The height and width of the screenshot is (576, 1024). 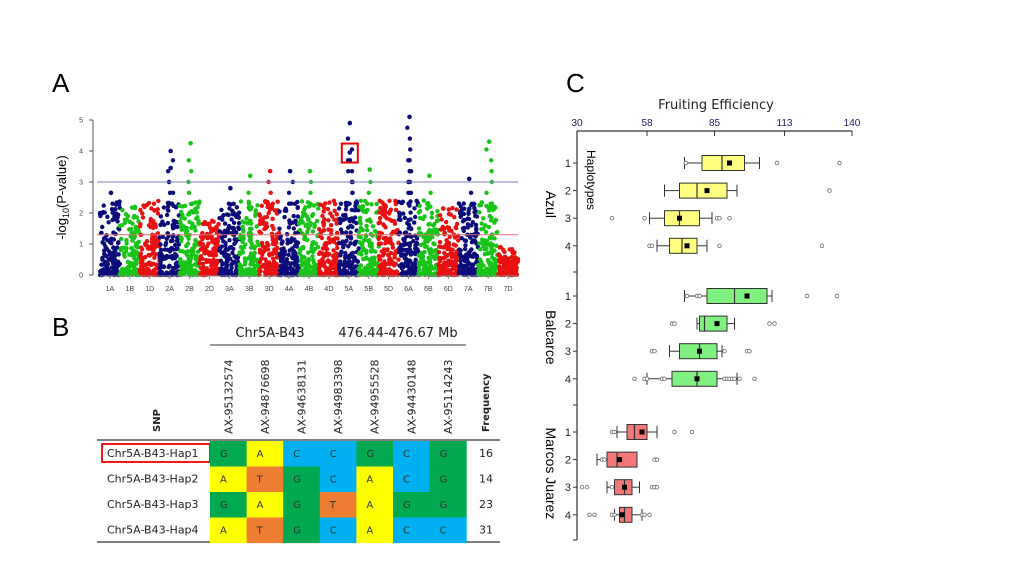 What do you see at coordinates (61, 83) in the screenshot?
I see `panel-a-label: A` at bounding box center [61, 83].